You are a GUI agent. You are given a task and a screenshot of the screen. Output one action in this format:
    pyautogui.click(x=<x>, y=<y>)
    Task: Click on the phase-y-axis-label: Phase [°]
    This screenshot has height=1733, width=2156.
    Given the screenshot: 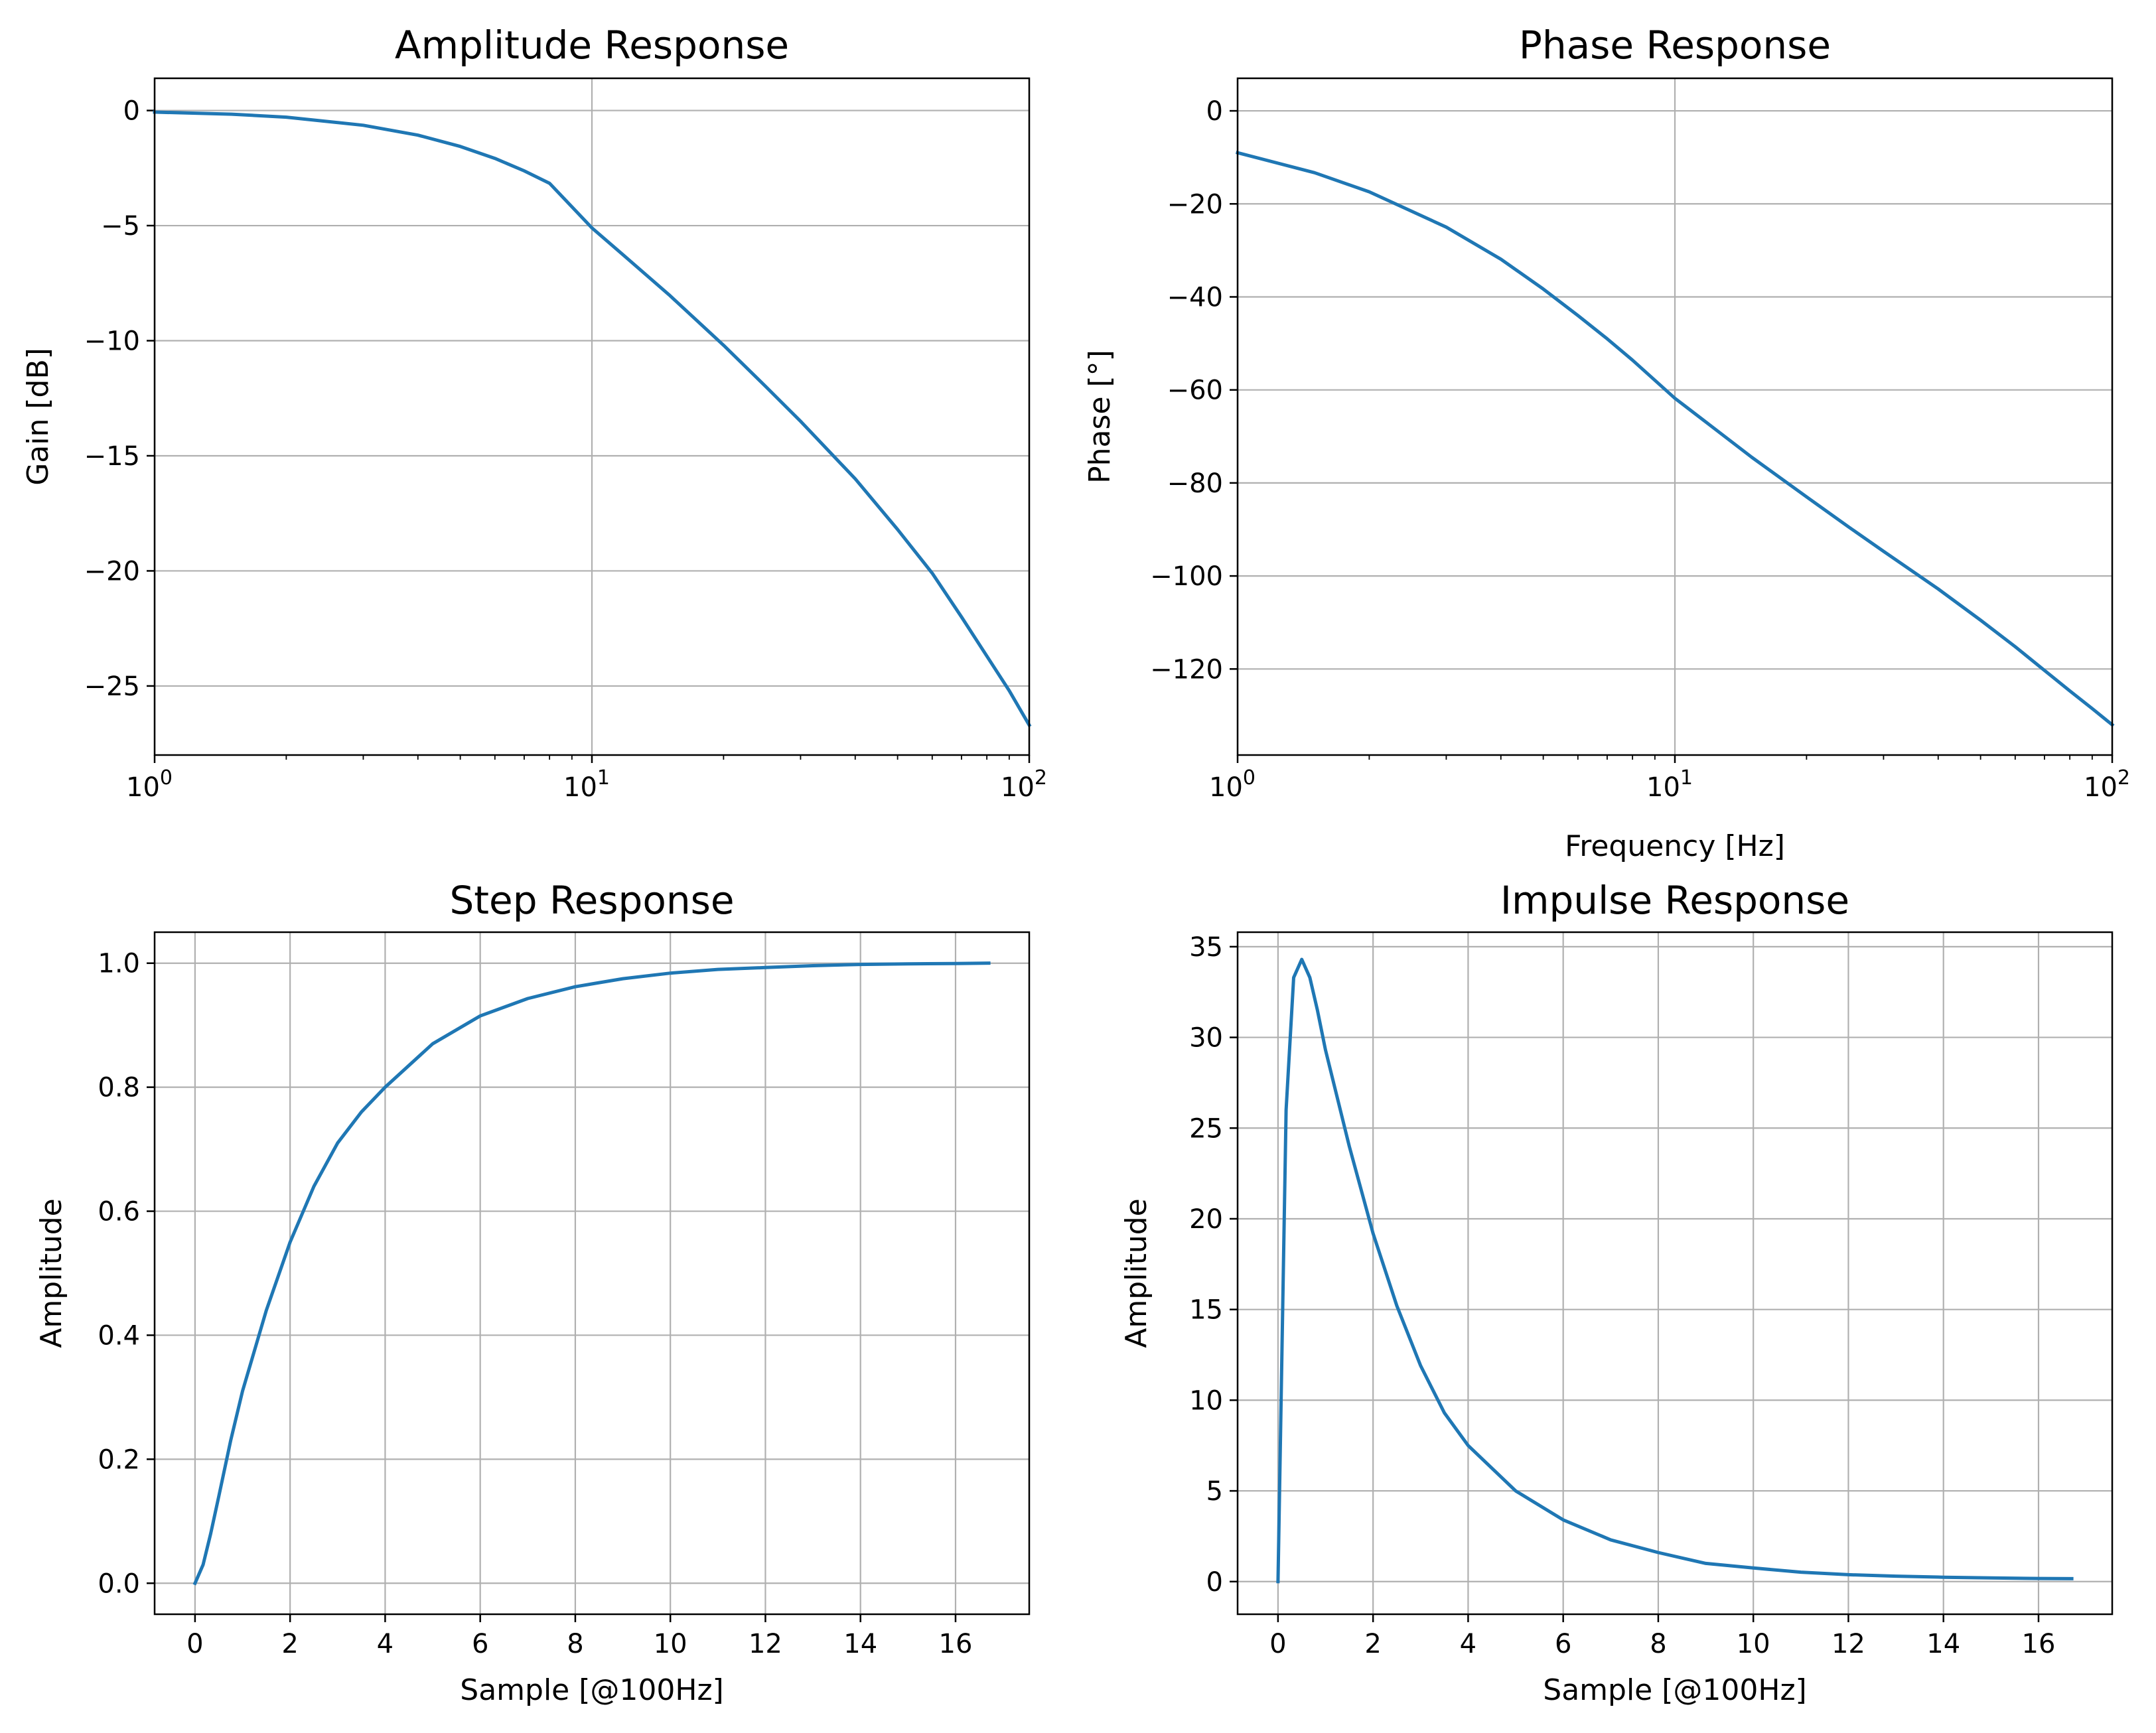 What is the action you would take?
    pyautogui.click(x=1100, y=417)
    